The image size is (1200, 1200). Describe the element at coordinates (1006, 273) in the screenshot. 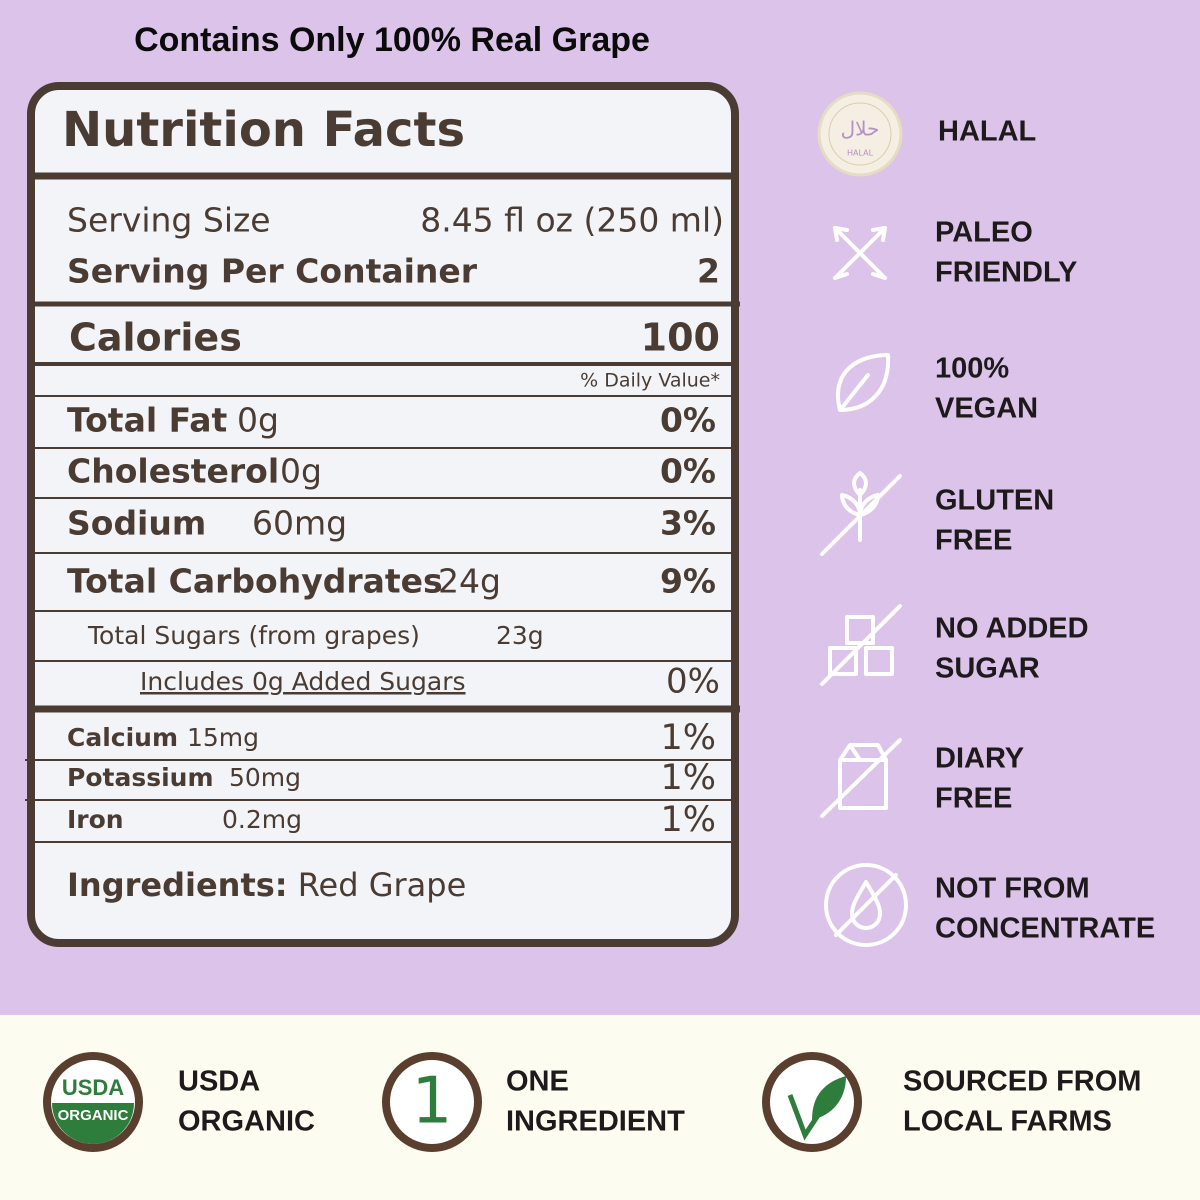

I see `badge-label: FRIENDLY` at that location.